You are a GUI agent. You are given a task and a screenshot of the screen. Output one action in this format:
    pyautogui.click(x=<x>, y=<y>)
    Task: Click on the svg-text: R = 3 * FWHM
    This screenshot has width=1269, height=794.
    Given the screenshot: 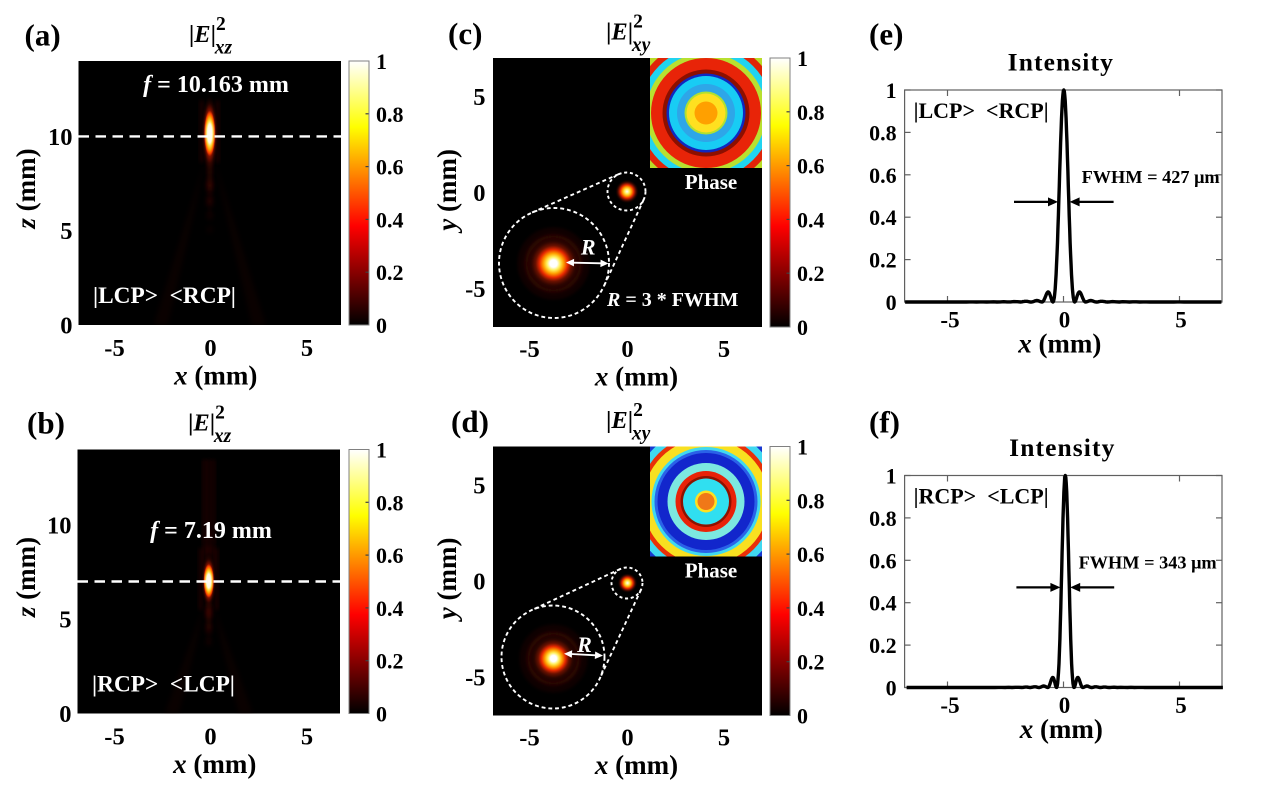 What is the action you would take?
    pyautogui.click(x=672, y=300)
    